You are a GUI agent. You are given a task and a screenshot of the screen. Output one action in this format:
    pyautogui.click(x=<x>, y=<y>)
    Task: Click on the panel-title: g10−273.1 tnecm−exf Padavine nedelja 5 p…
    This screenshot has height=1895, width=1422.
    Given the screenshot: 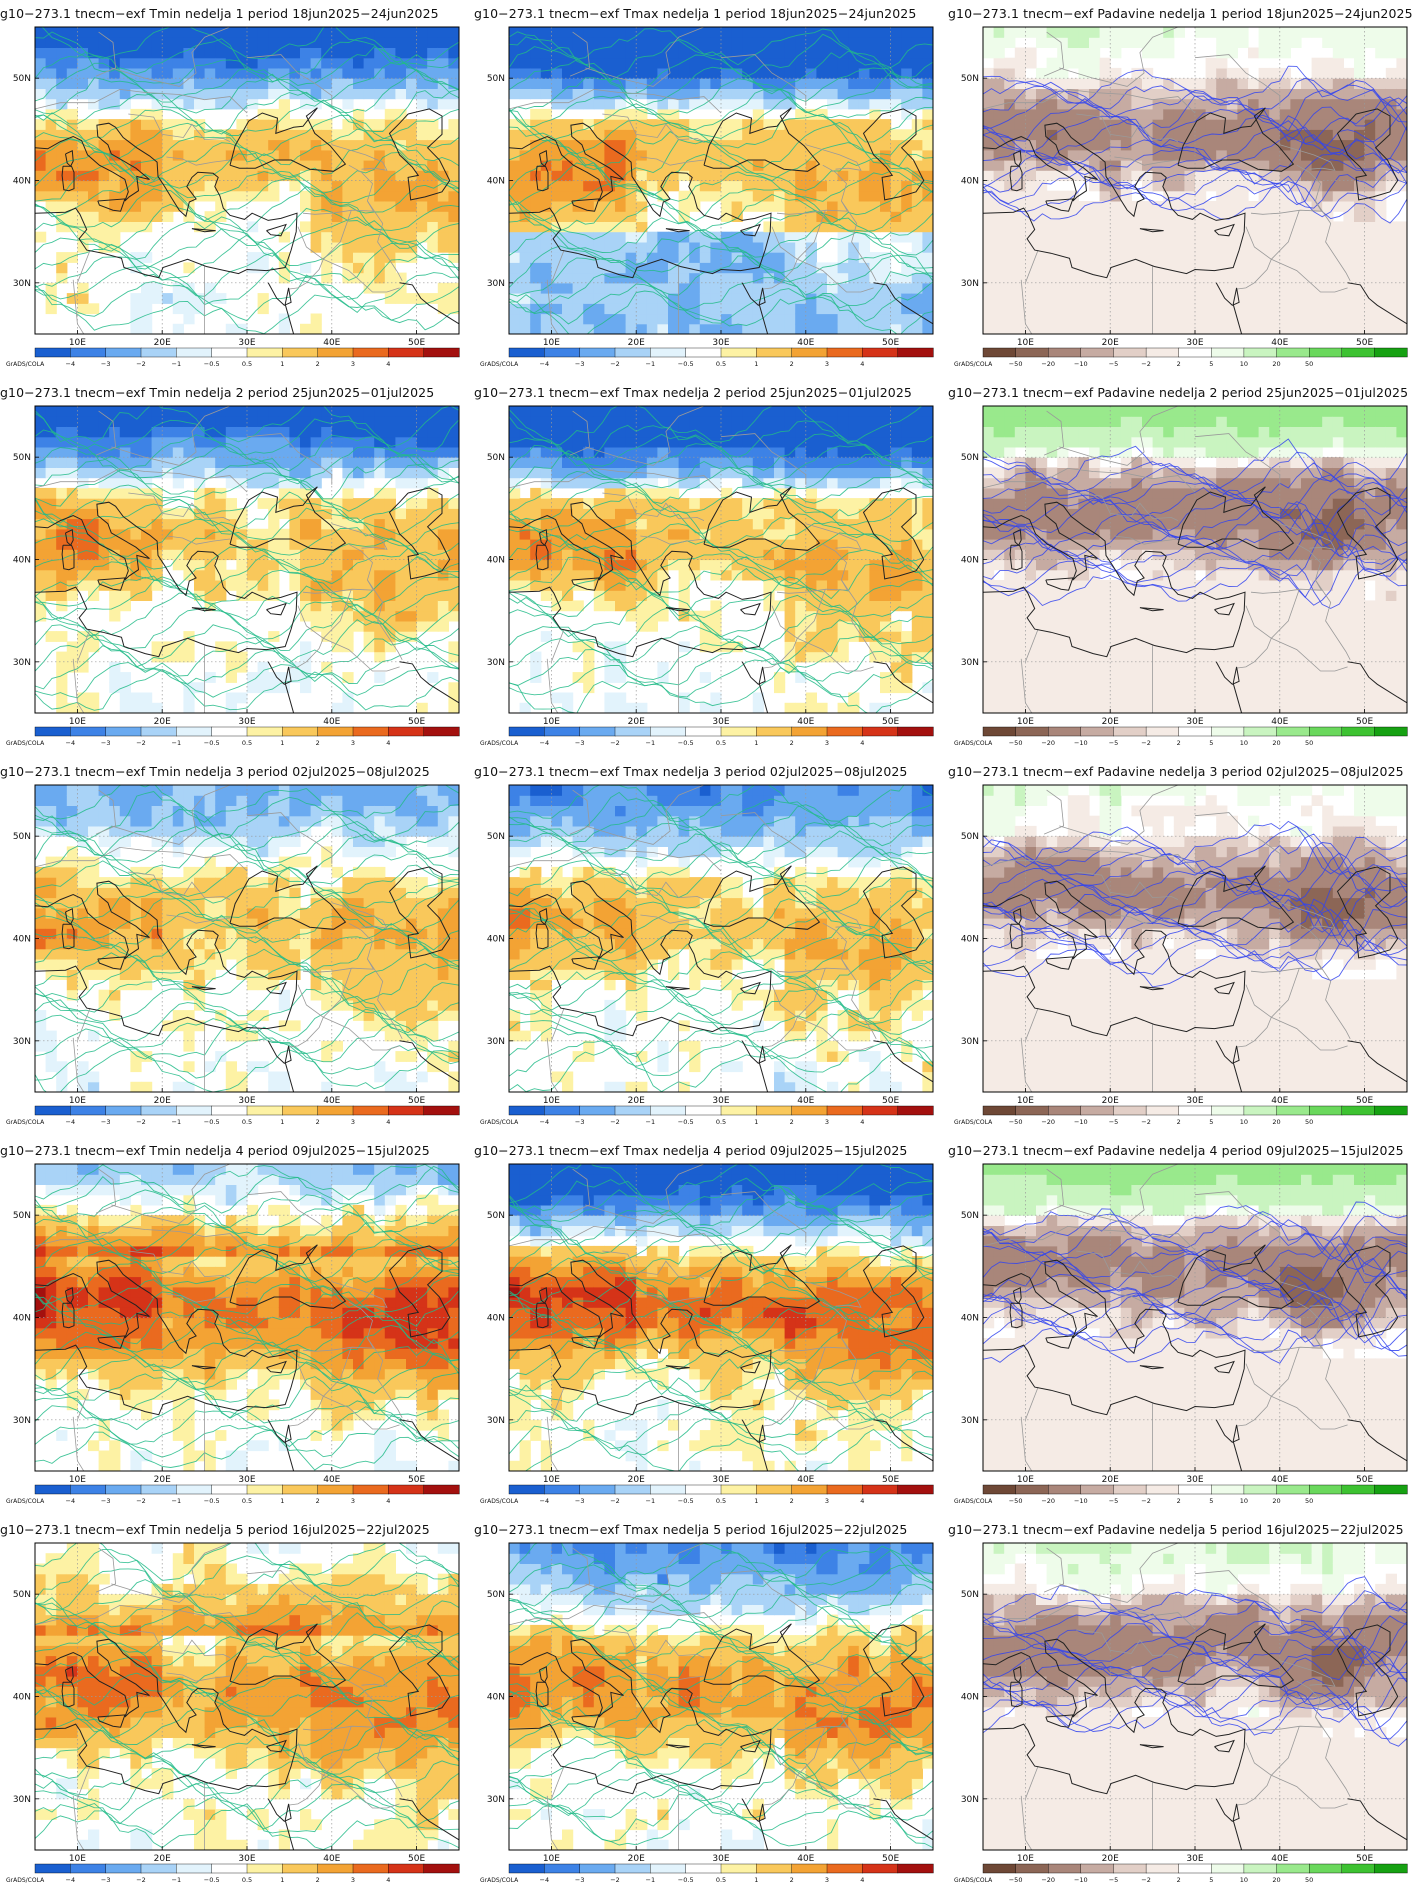 What is the action you would take?
    pyautogui.click(x=1176, y=1529)
    